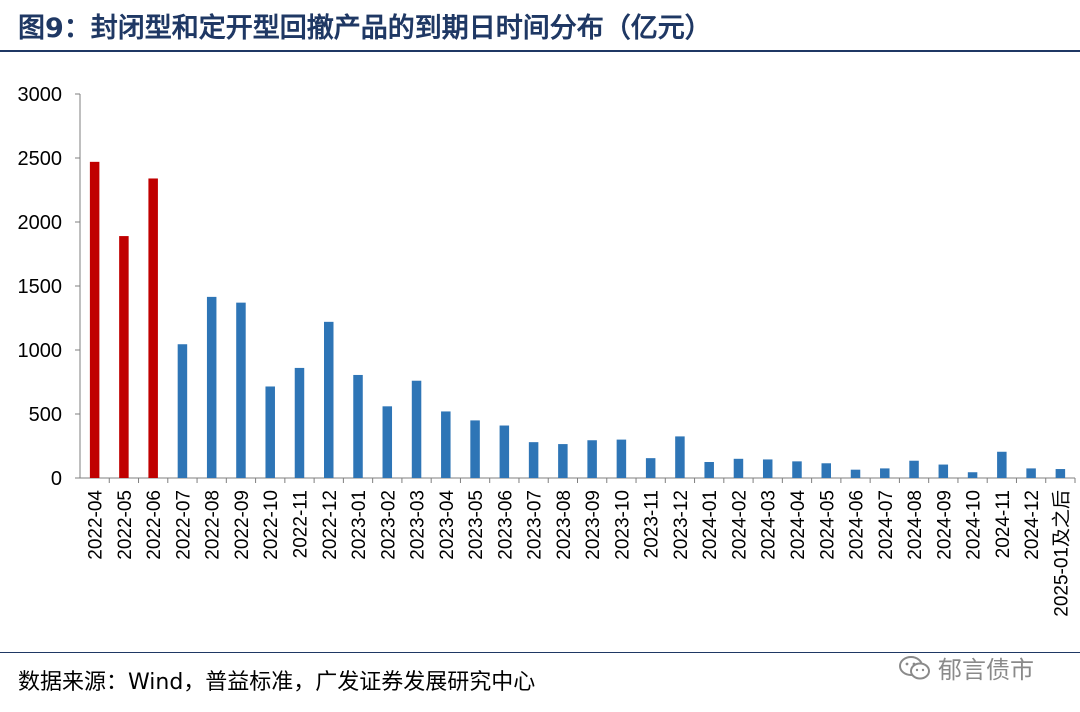 The width and height of the screenshot is (1080, 712). Describe the element at coordinates (40, 95) in the screenshot. I see `y-tick-label: 3000` at that location.